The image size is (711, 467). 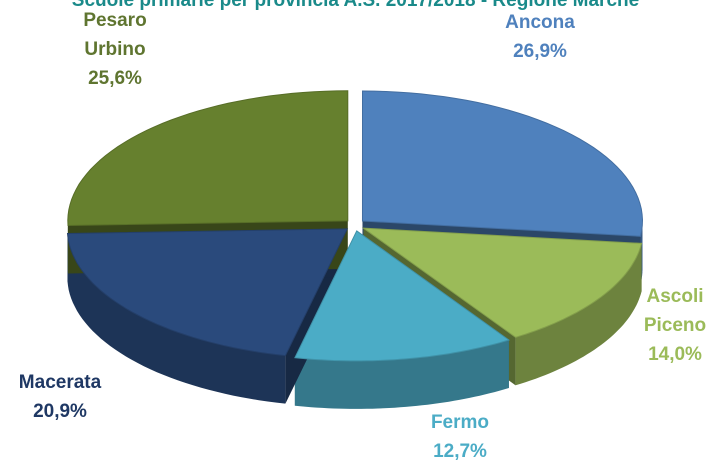 I want to click on slice-label: Pesaro Urbino 25,6%, so click(x=115, y=49).